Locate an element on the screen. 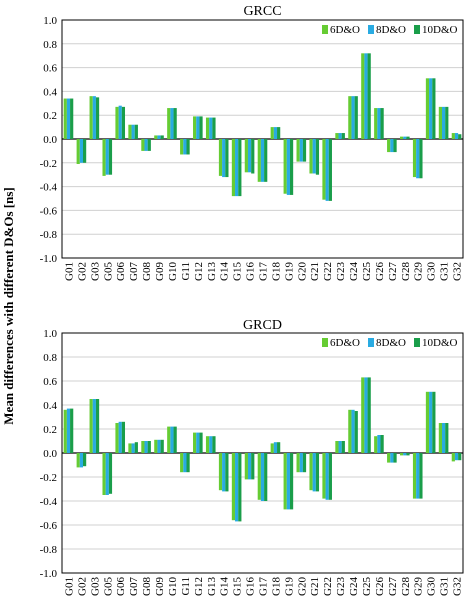 This screenshot has width=474, height=607. x-tick-label: G32 is located at coordinates (458, 586).